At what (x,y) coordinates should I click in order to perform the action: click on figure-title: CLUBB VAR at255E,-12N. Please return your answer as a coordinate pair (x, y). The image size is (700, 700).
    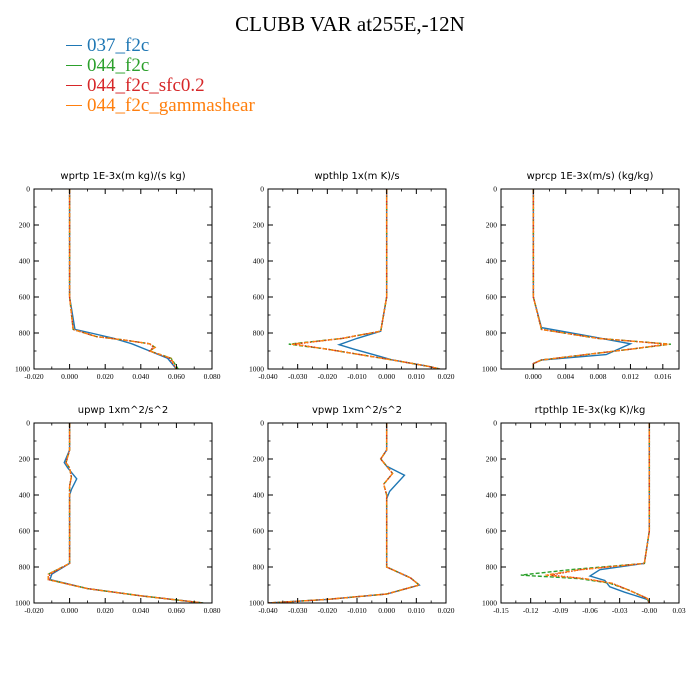
    Looking at the image, I should click on (350, 24).